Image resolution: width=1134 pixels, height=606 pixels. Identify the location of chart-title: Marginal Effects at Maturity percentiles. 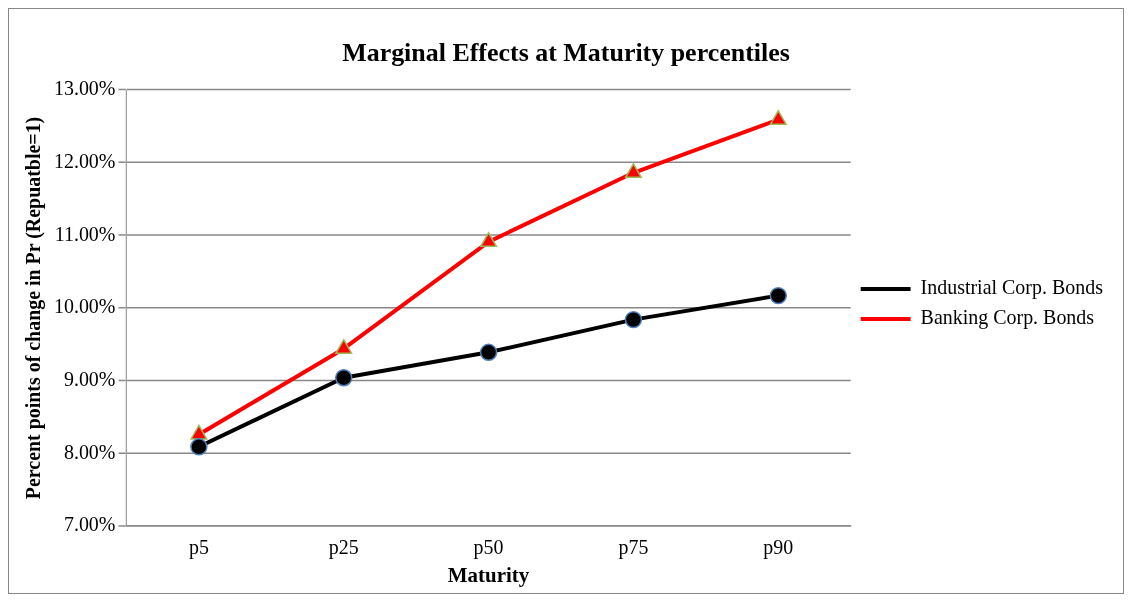
(566, 53).